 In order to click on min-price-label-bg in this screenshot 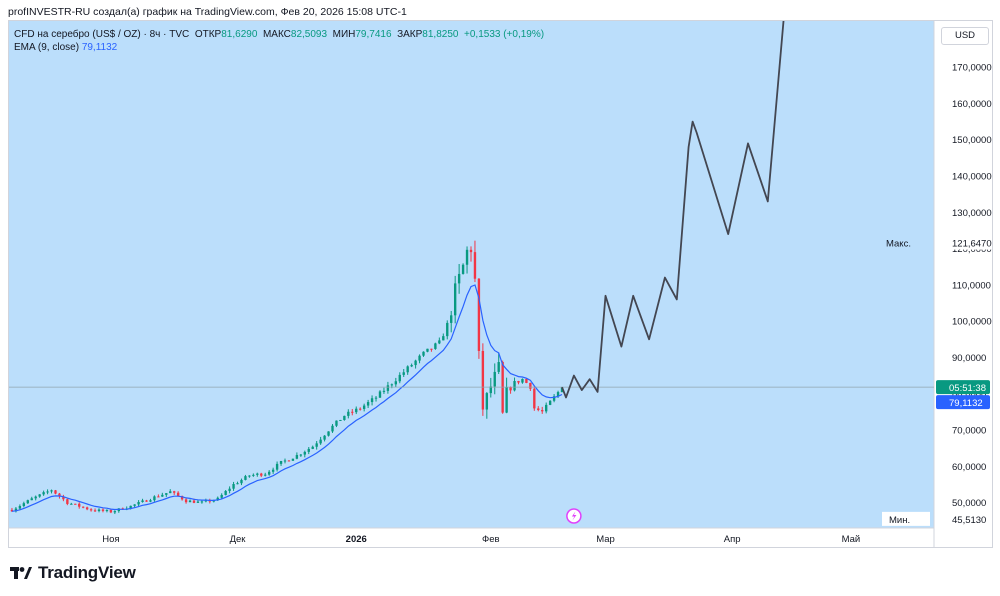, I will do `click(906, 518)`.